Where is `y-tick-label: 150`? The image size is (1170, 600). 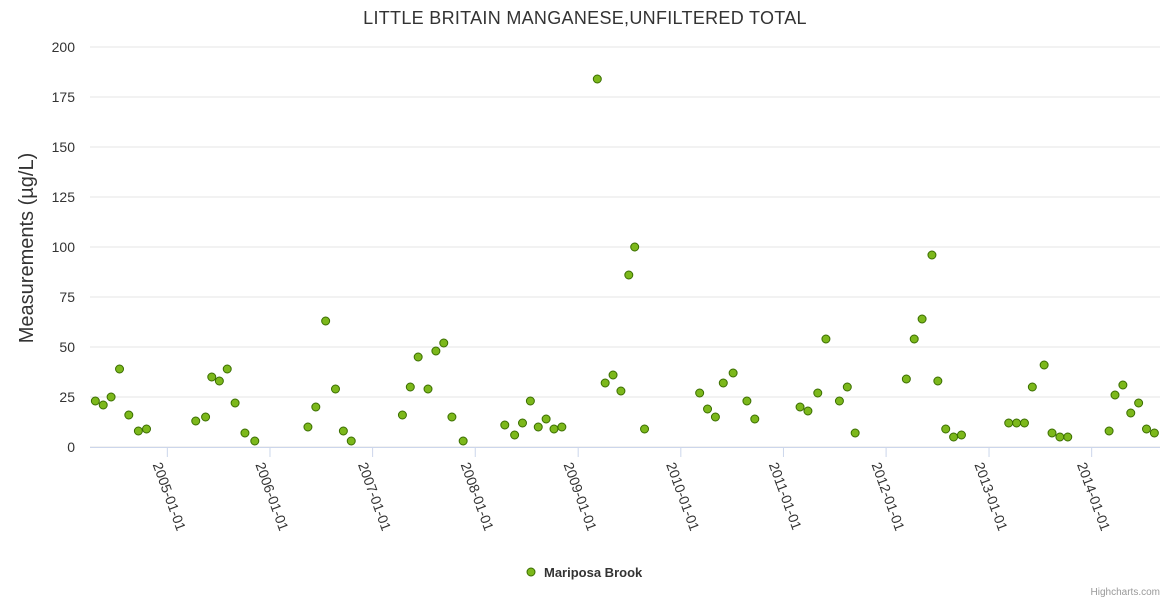 y-tick-label: 150 is located at coordinates (64, 147).